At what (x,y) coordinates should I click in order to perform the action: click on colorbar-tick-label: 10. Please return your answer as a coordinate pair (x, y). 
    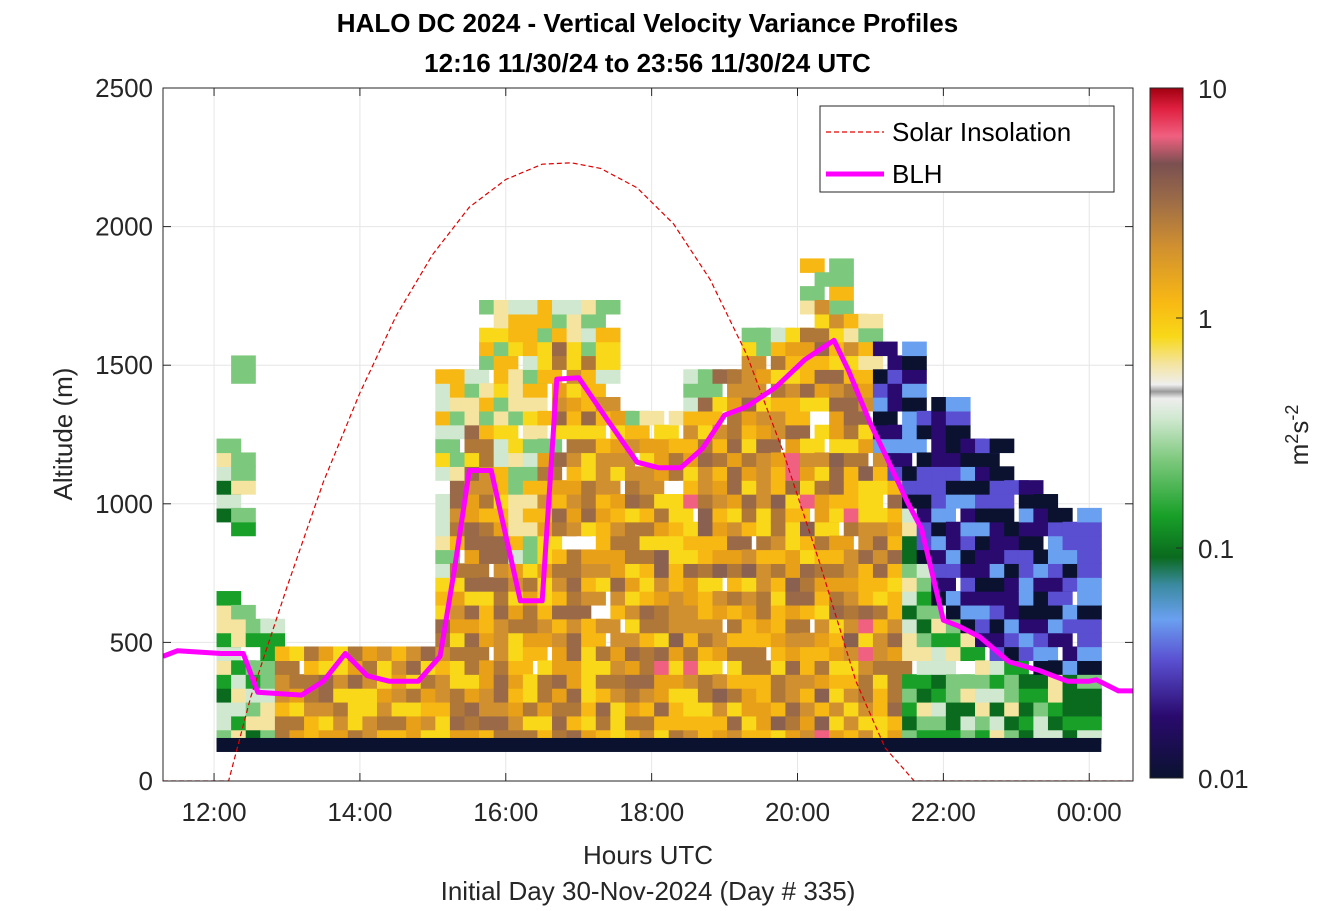
    Looking at the image, I should click on (1212, 89).